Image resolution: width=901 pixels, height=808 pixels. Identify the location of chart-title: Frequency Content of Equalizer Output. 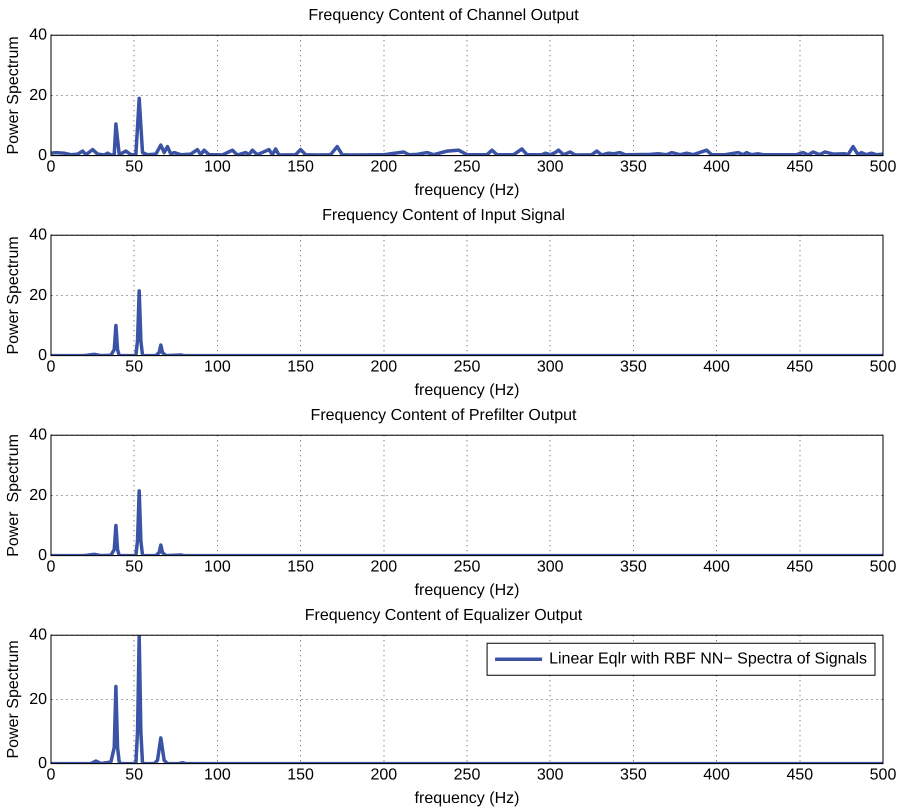
(443, 615).